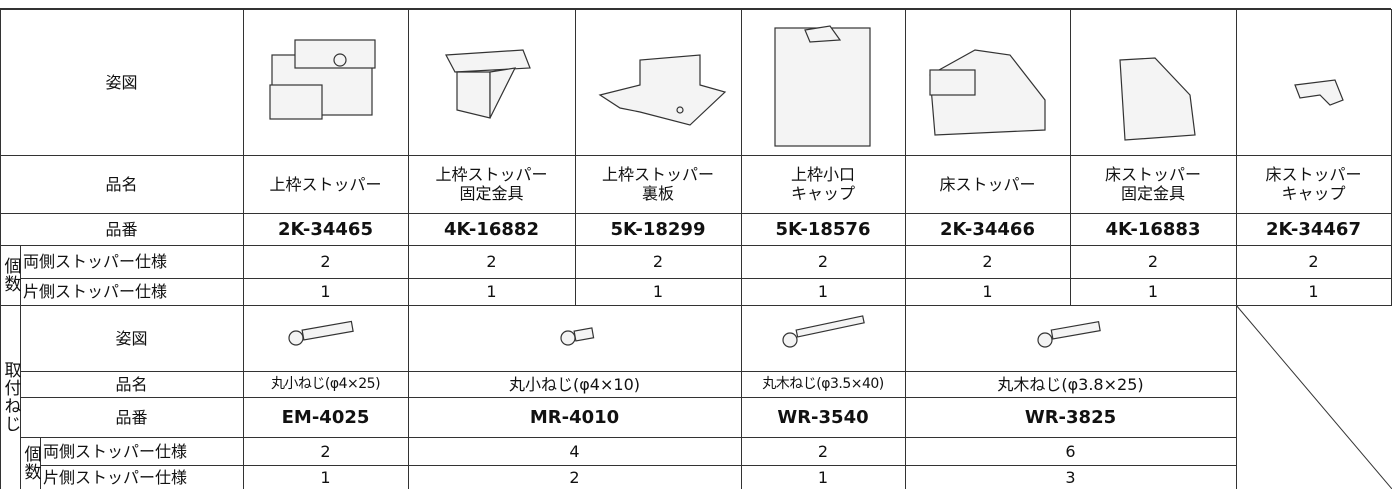 The height and width of the screenshot is (489, 1392). Describe the element at coordinates (142, 451) in the screenshot. I see `table-cell: 両側ストッパー仕様` at that location.